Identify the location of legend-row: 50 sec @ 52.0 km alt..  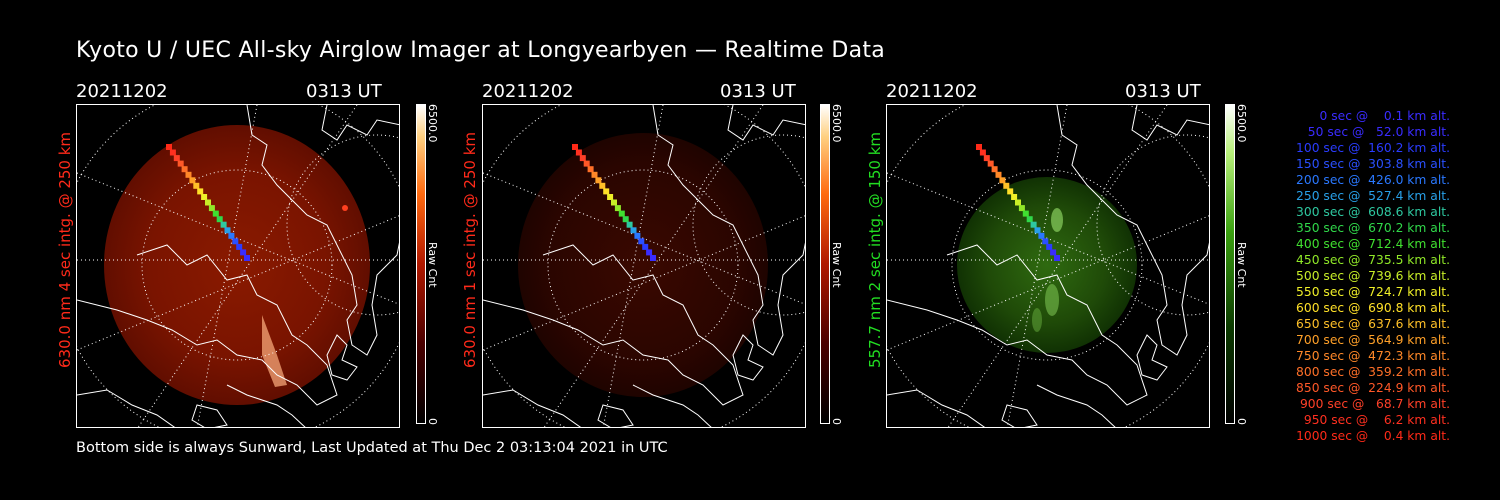
(1374, 132).